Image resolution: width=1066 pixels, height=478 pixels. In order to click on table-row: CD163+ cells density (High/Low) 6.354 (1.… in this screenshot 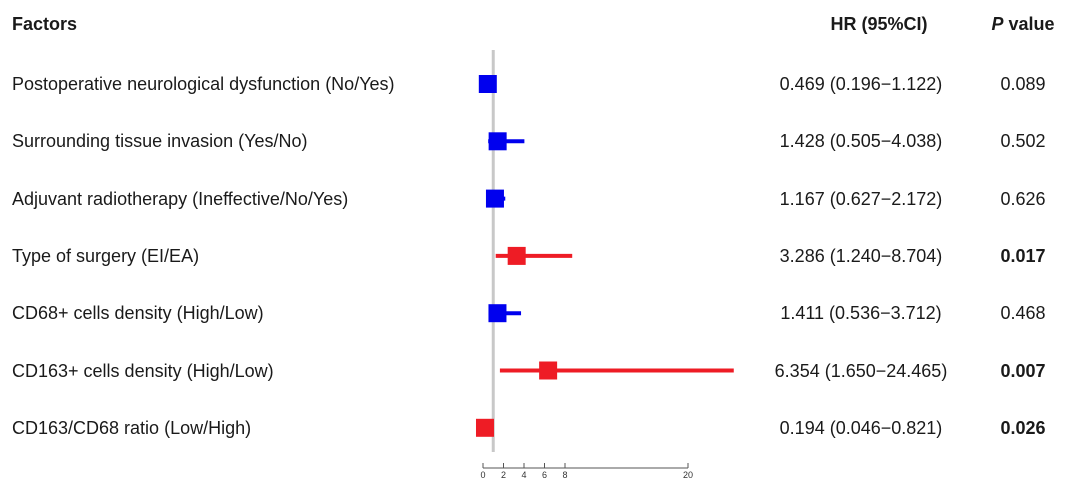, I will do `click(533, 372)`.